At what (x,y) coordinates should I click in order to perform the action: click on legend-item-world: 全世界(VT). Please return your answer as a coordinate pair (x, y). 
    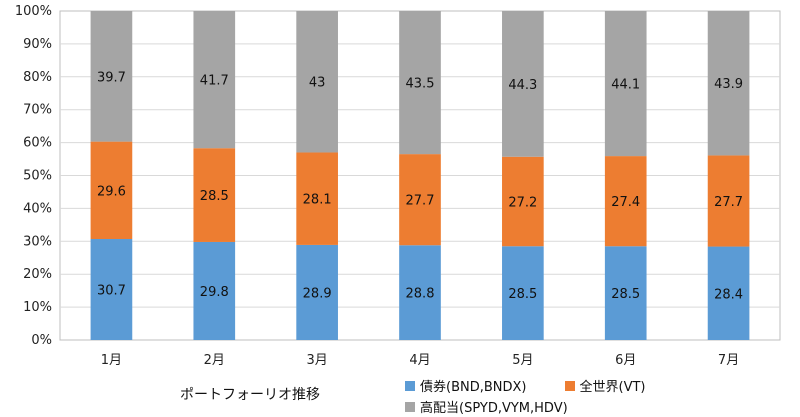
    Looking at the image, I should click on (605, 385).